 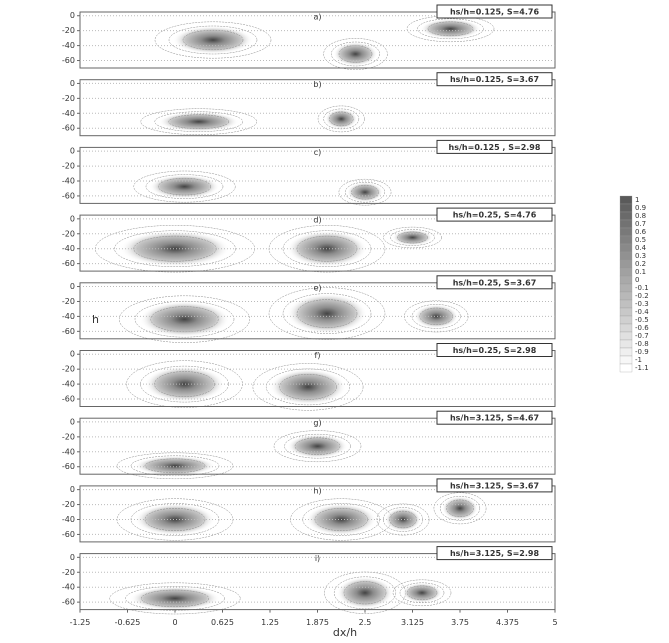 What do you see at coordinates (495, 215) in the screenshot?
I see `panel-title: hs/h=0.25, S=4.76` at bounding box center [495, 215].